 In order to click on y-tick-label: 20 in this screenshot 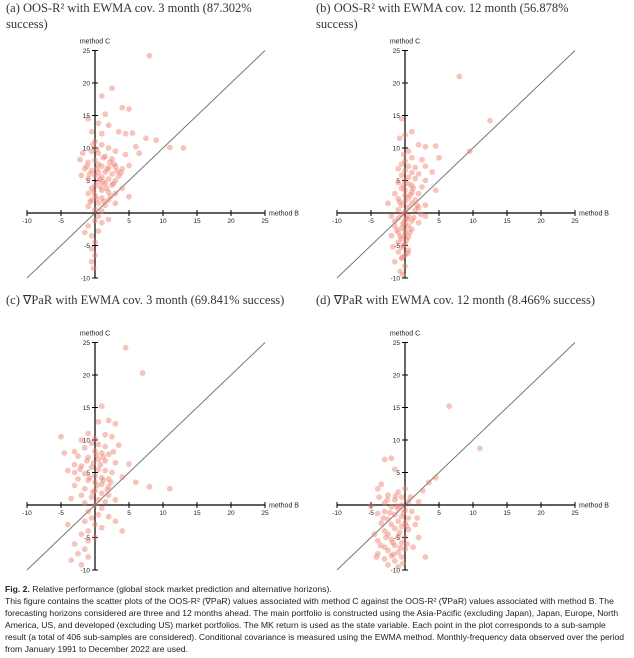, I will do `click(87, 83)`.